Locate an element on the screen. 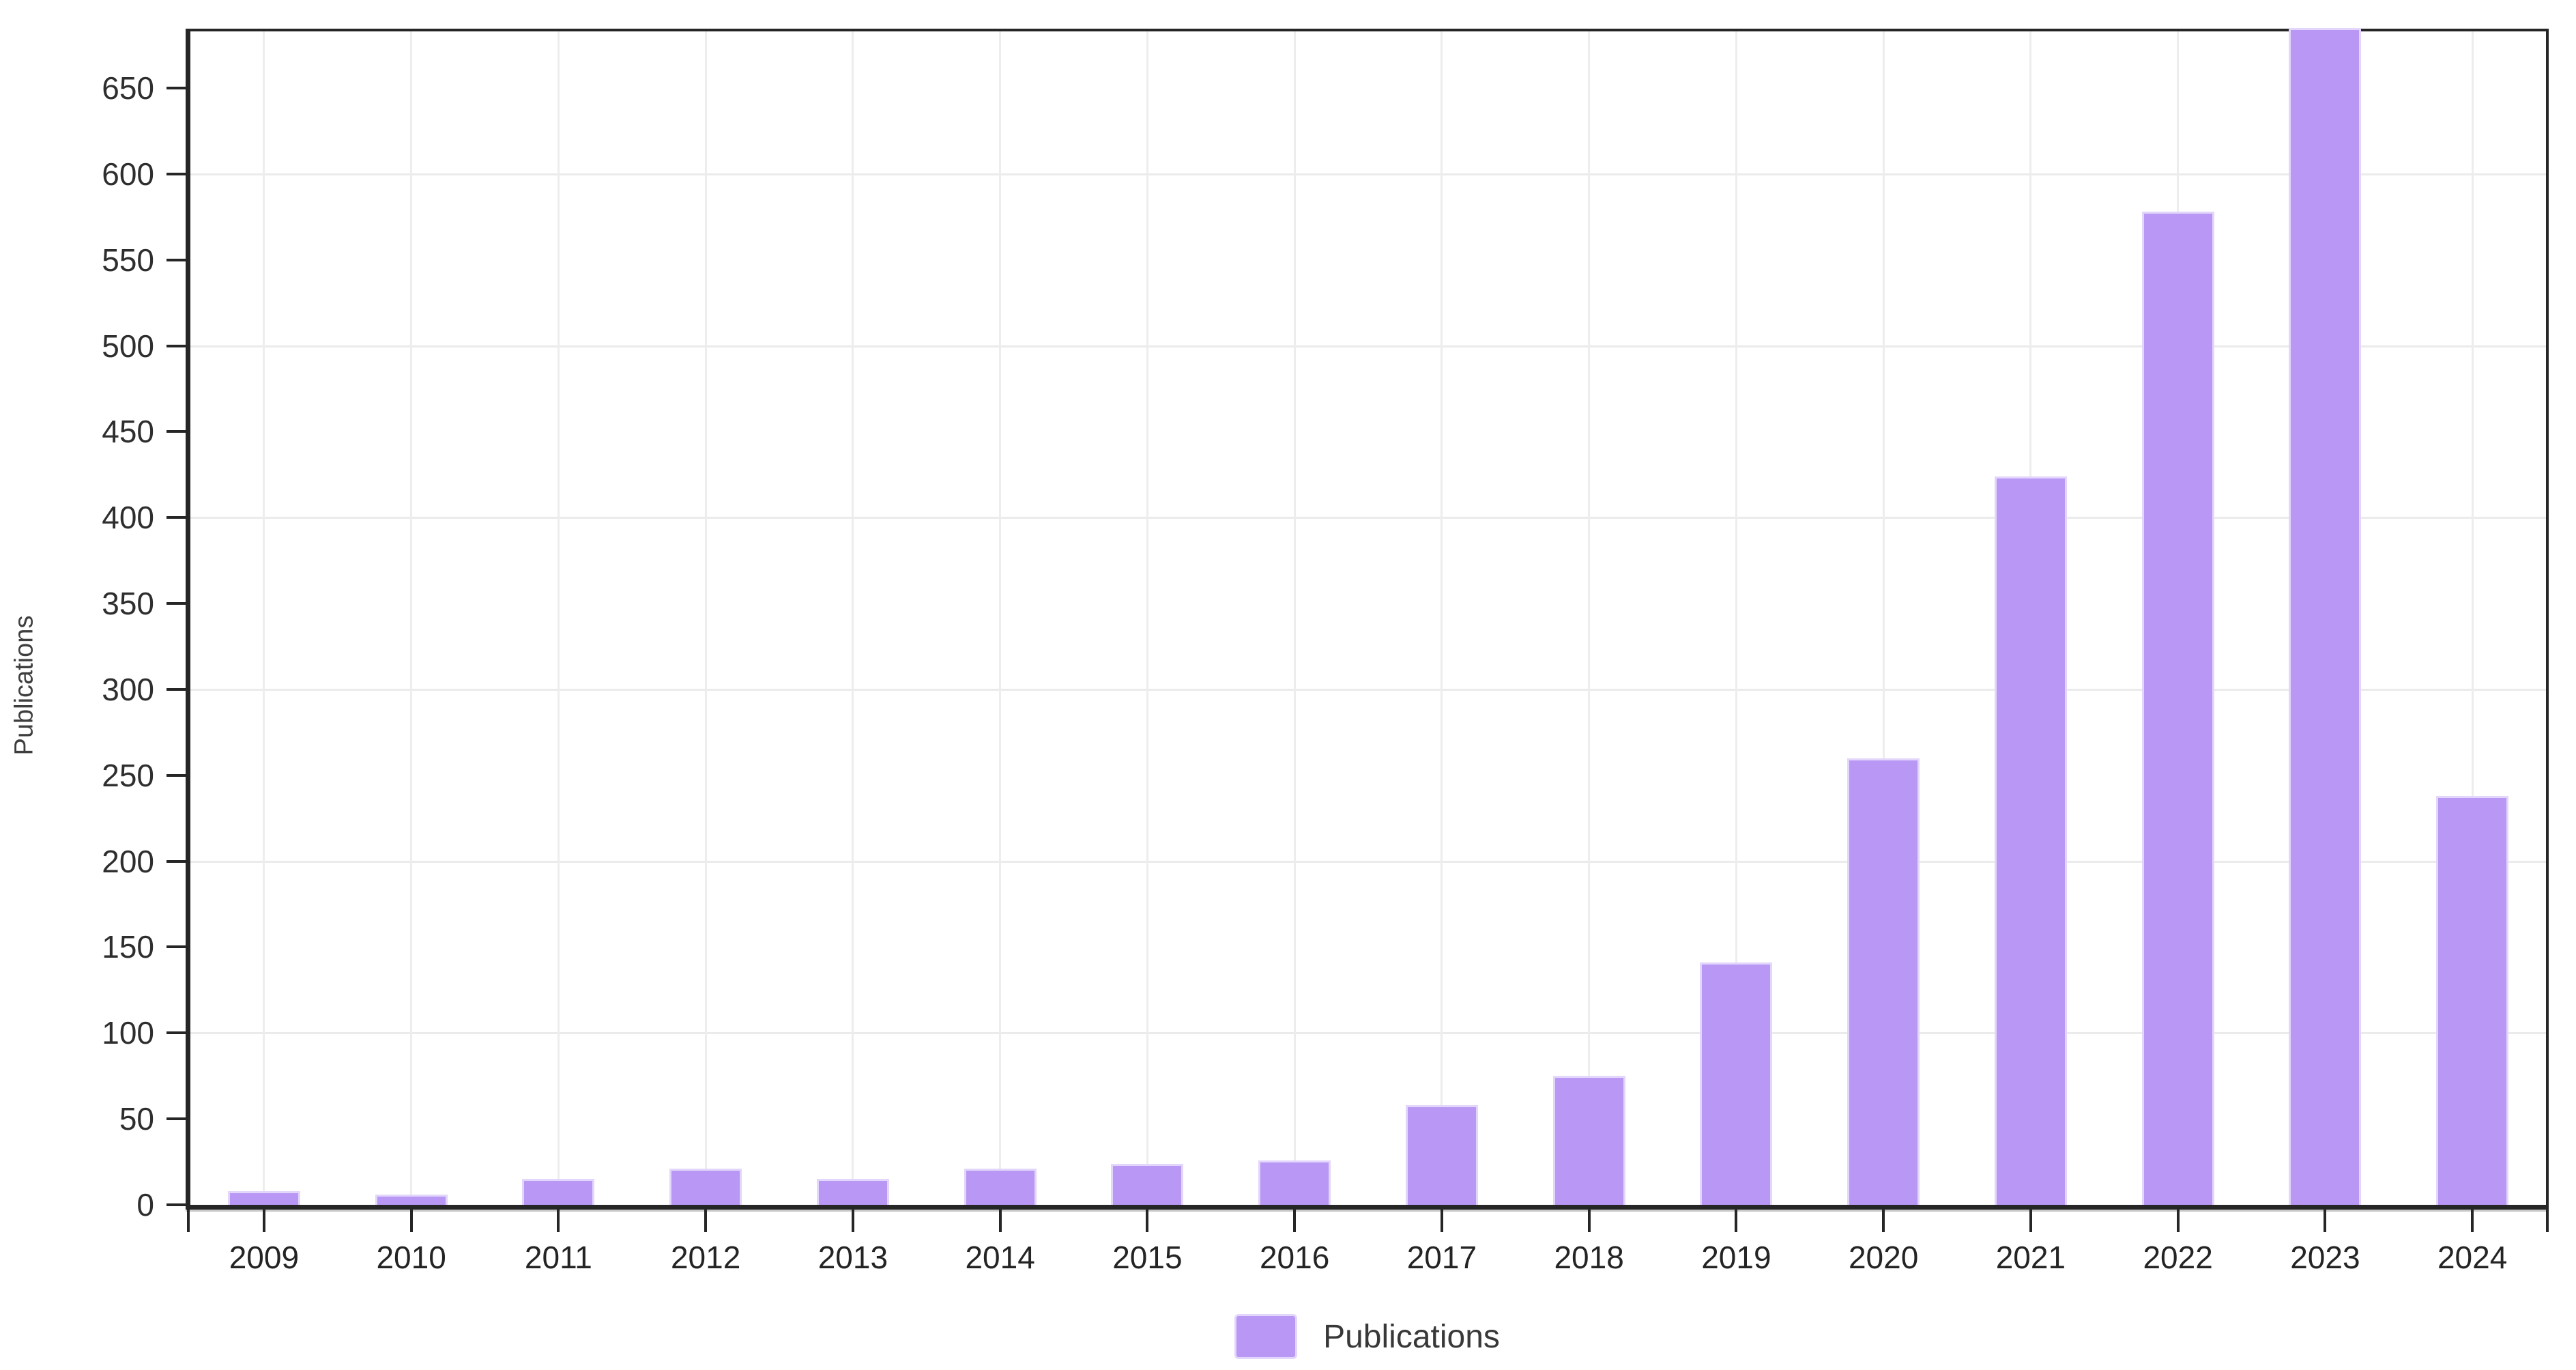 The height and width of the screenshot is (1370, 2576). y-tick-label: 400 is located at coordinates (128, 518).